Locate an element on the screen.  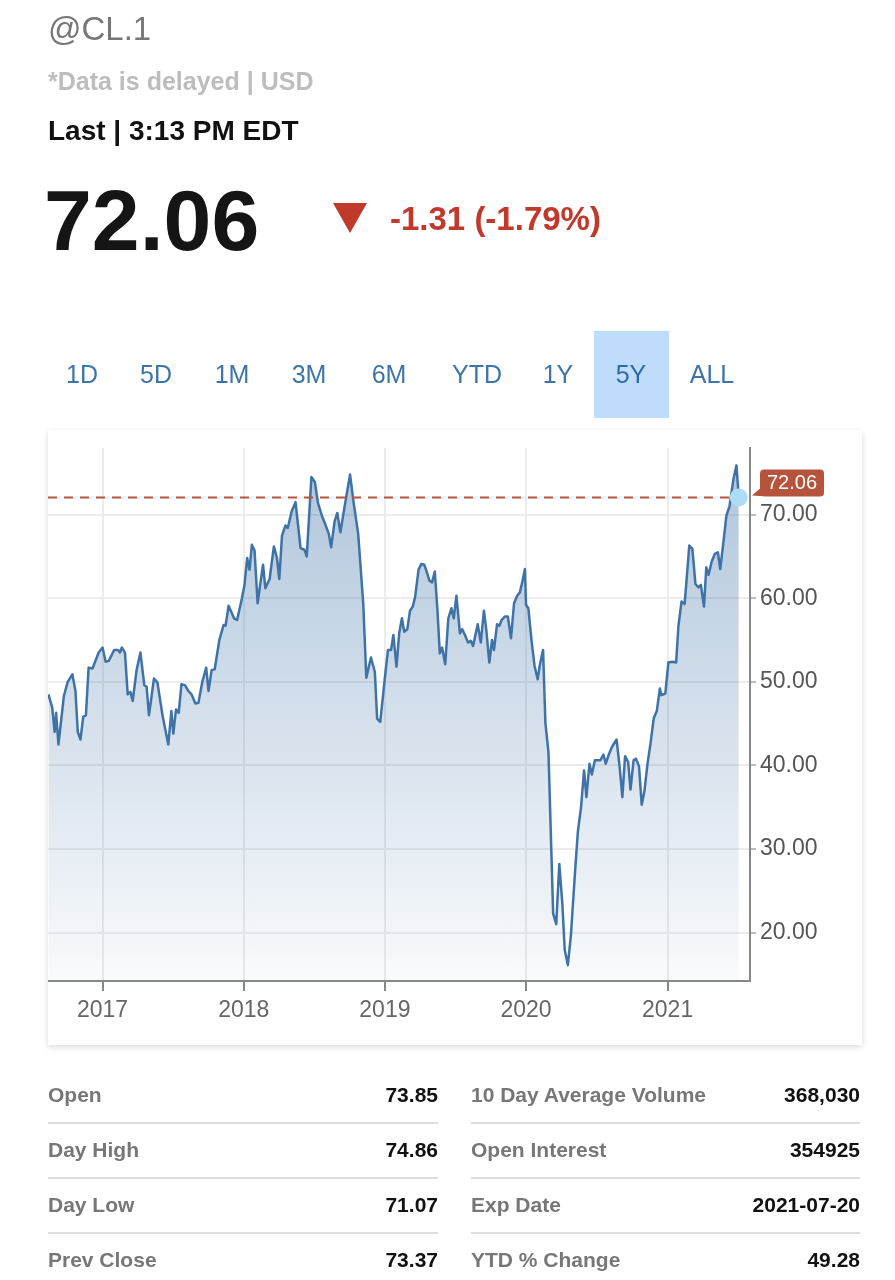
y-tick-label: 50.00 is located at coordinates (789, 680).